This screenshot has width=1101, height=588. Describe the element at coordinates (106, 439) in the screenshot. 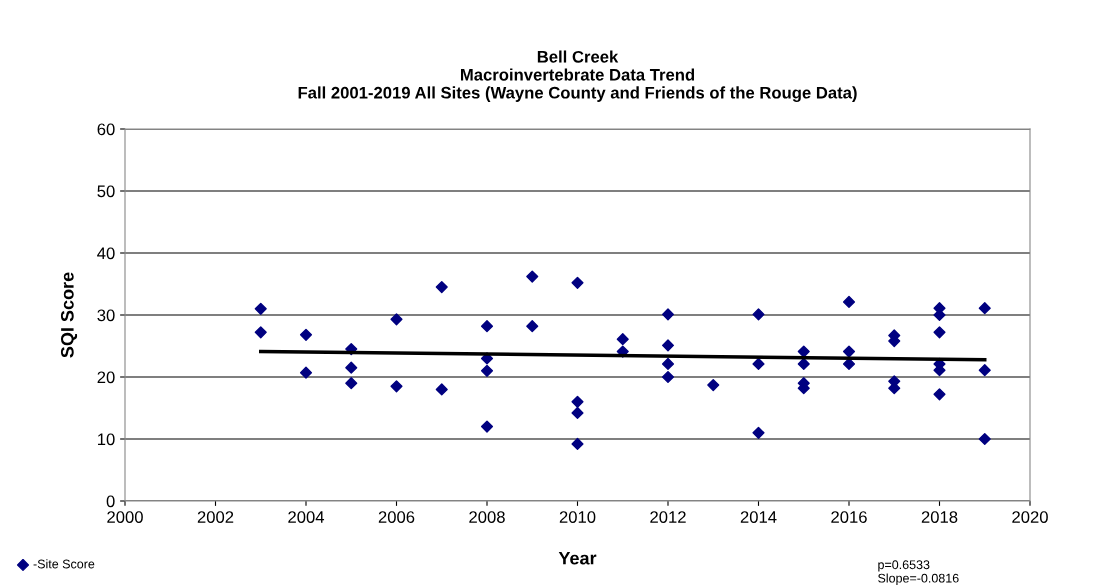

I see `y-tick-label: 10` at that location.